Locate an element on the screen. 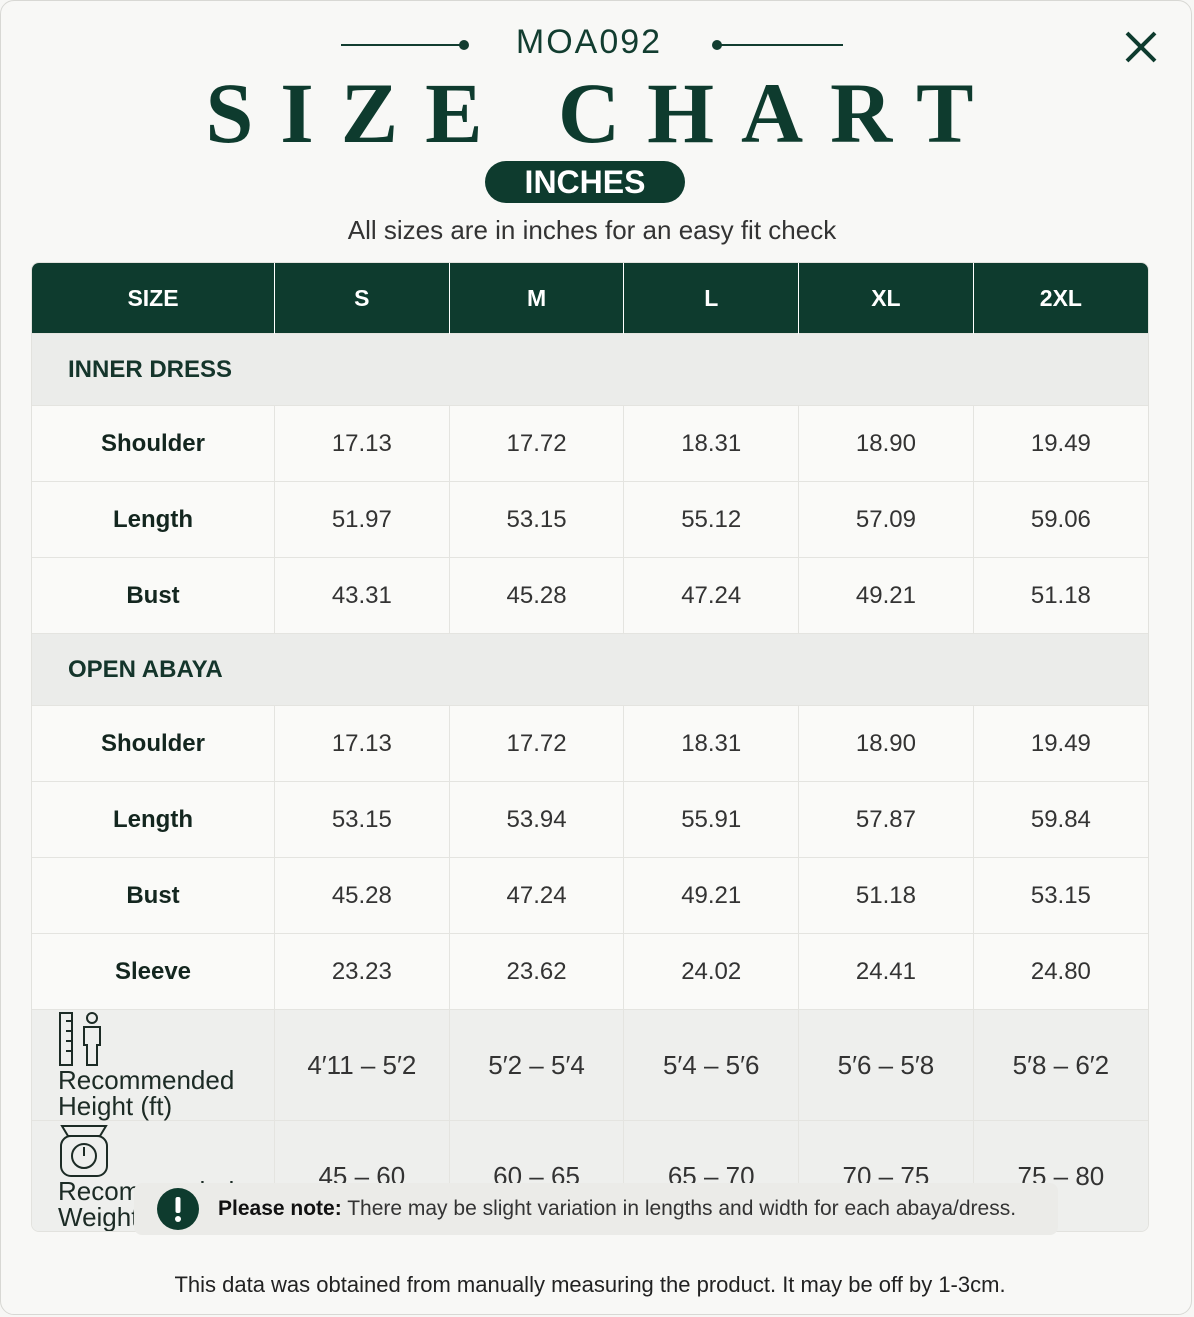 Image resolution: width=1194 pixels, height=1317 pixels. column-header: 2XL is located at coordinates (1060, 298).